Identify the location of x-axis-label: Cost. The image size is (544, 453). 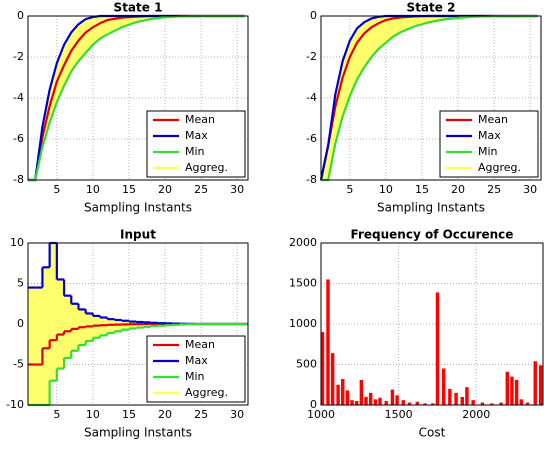
(432, 433).